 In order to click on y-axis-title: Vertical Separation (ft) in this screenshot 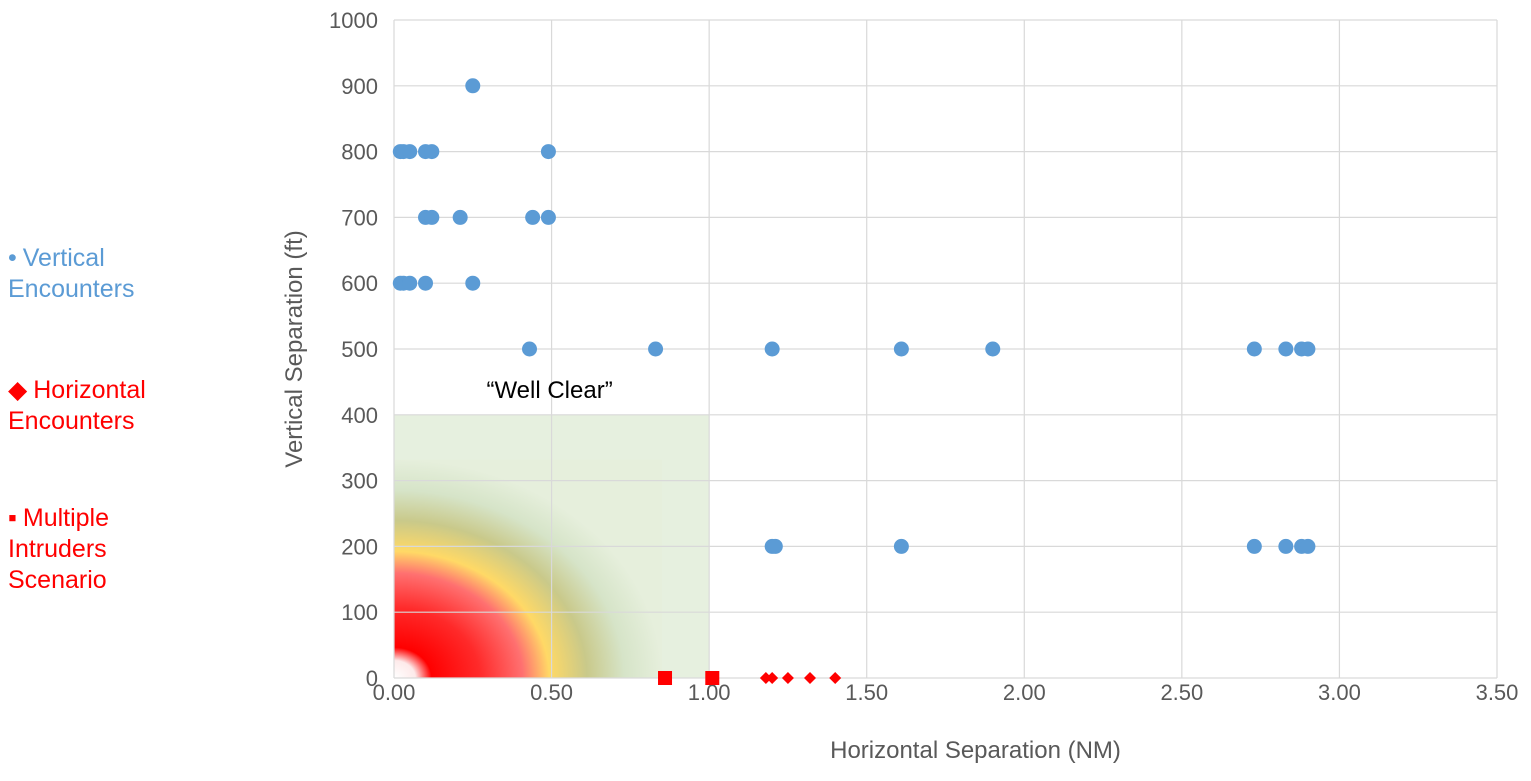, I will do `click(294, 348)`.